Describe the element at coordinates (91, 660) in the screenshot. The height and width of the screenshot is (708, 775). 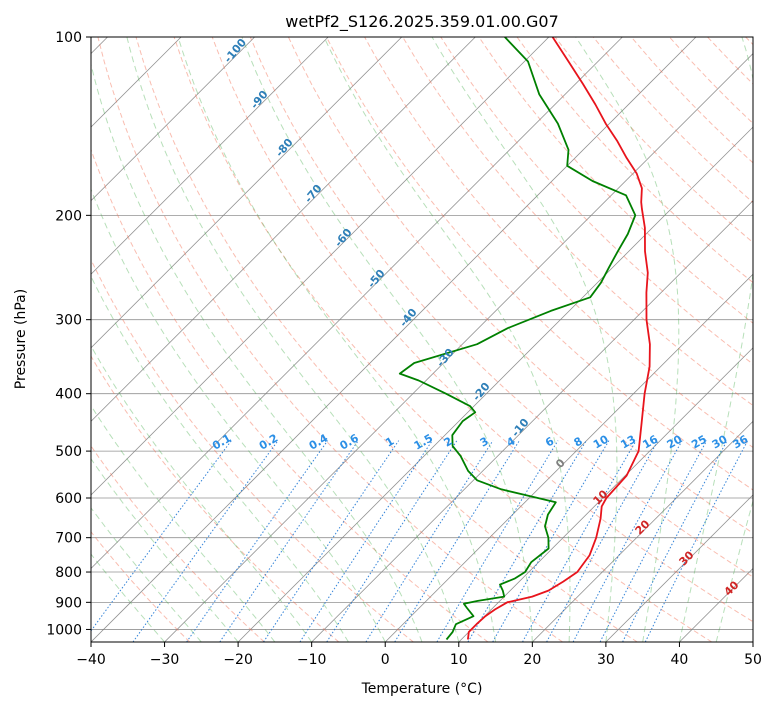
I see `x-tick-label: −40` at that location.